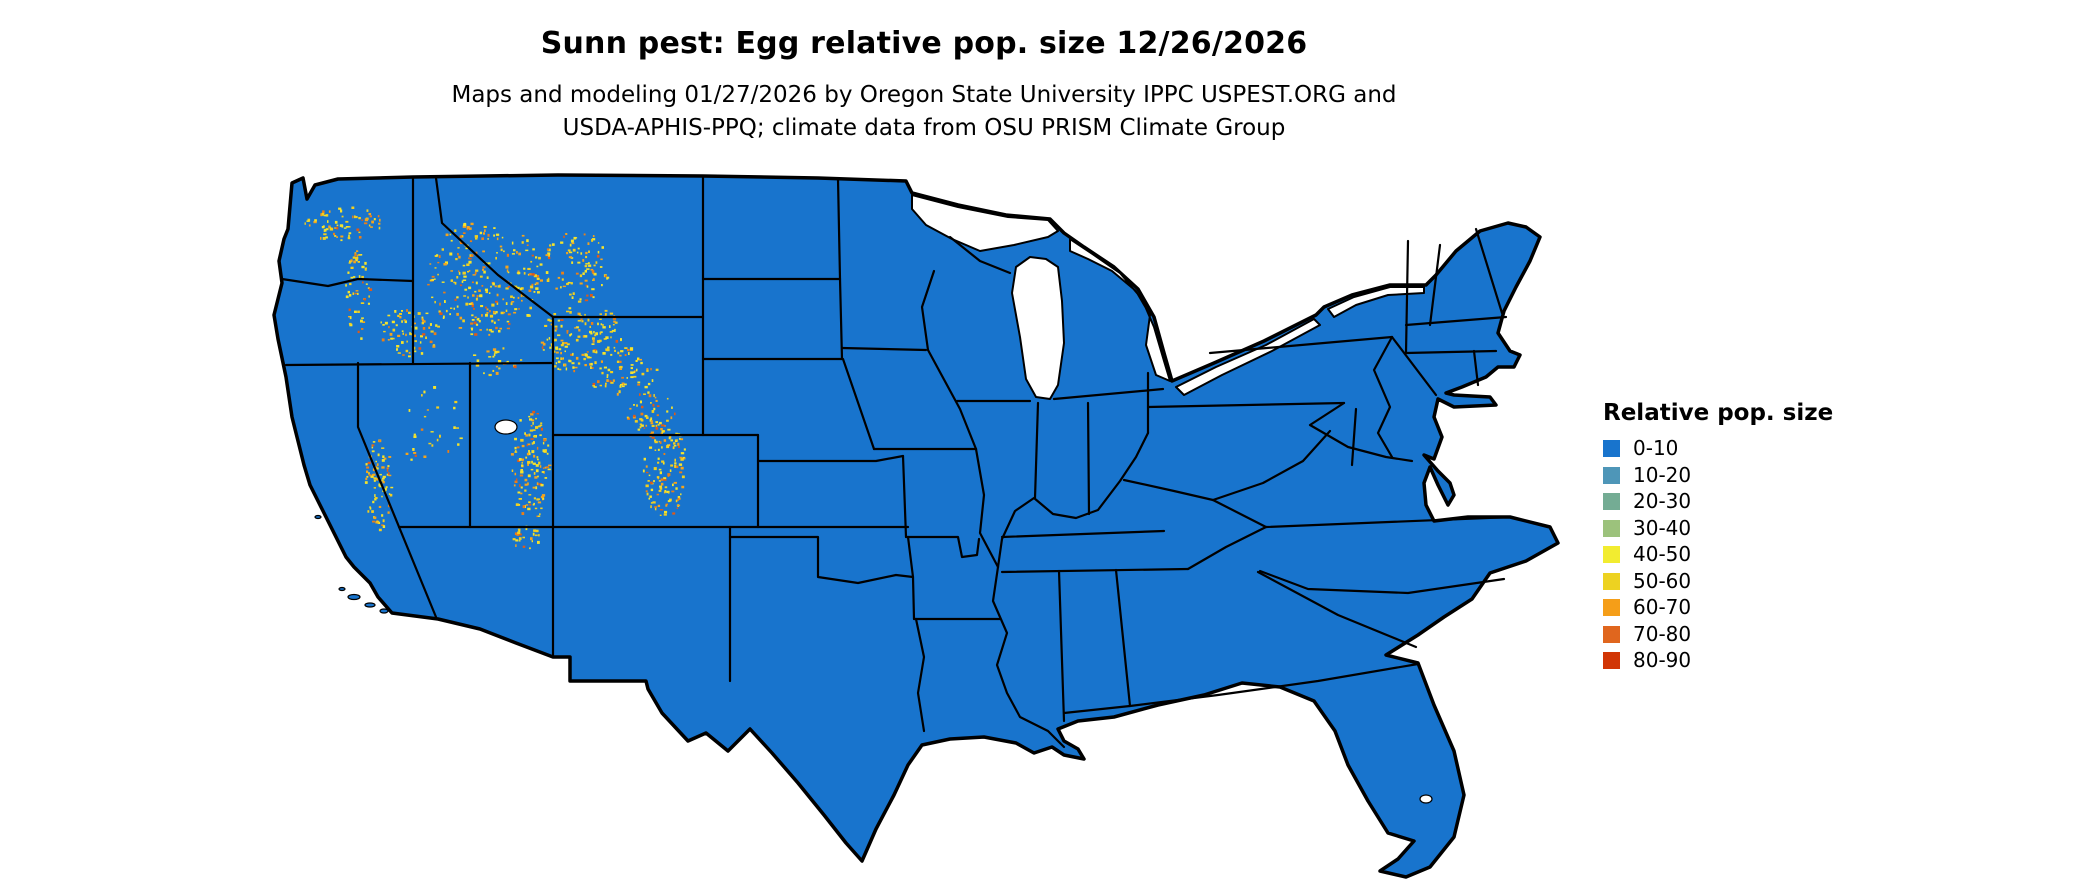 This screenshot has height=892, width=2100. Describe the element at coordinates (1662, 474) in the screenshot. I see `legend-label: 10-20` at that location.